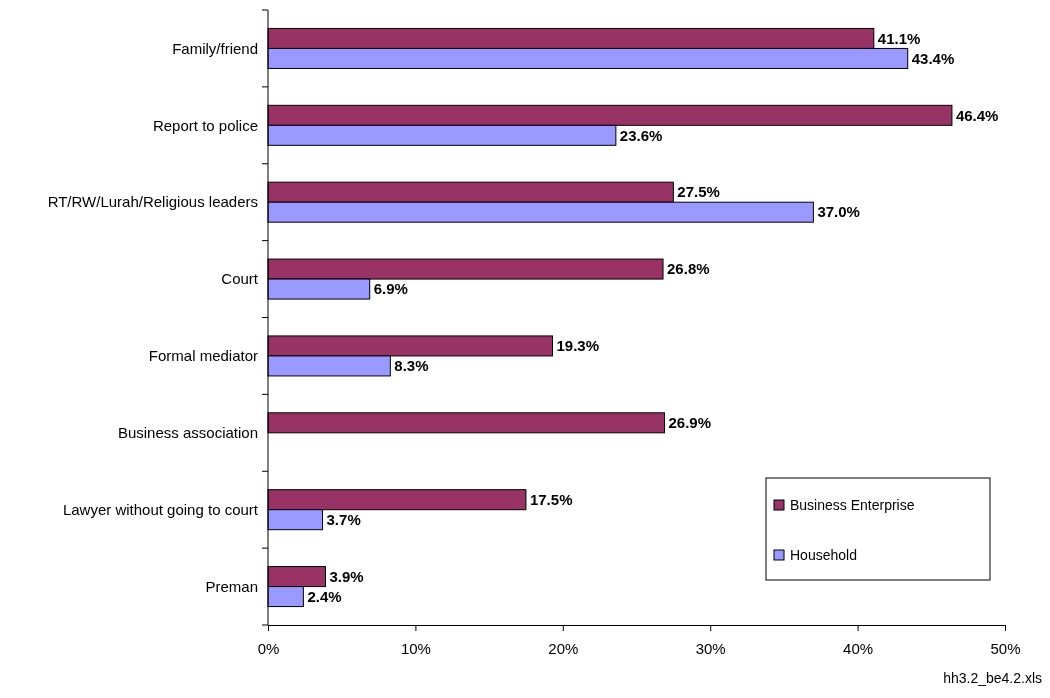 This screenshot has height=698, width=1050. I want to click on y-tick-label: Formal mediator, so click(203, 356).